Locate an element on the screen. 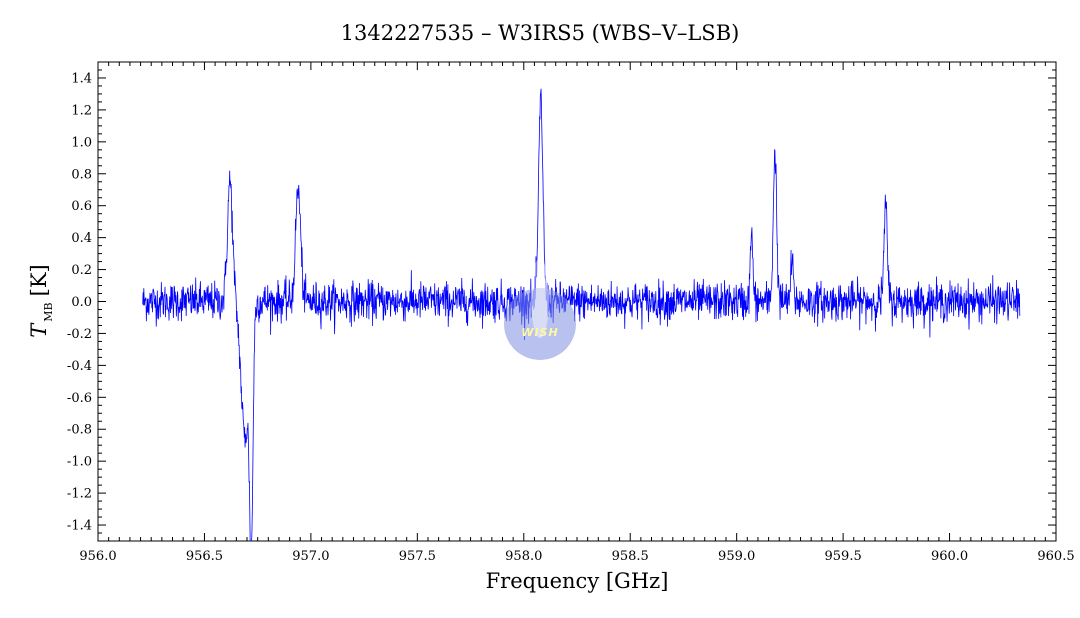 This screenshot has height=618, width=1080. chart-title: 1342227535 – W3IRS5 (WBS–V–LSB) is located at coordinates (540, 33).